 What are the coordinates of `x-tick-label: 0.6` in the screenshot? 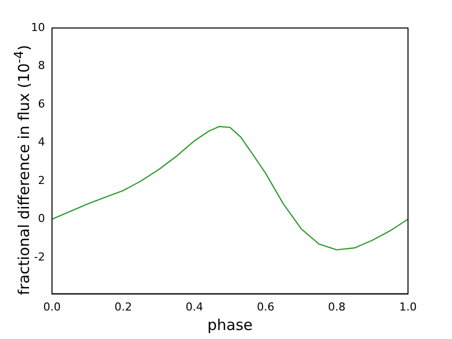 It's located at (265, 307).